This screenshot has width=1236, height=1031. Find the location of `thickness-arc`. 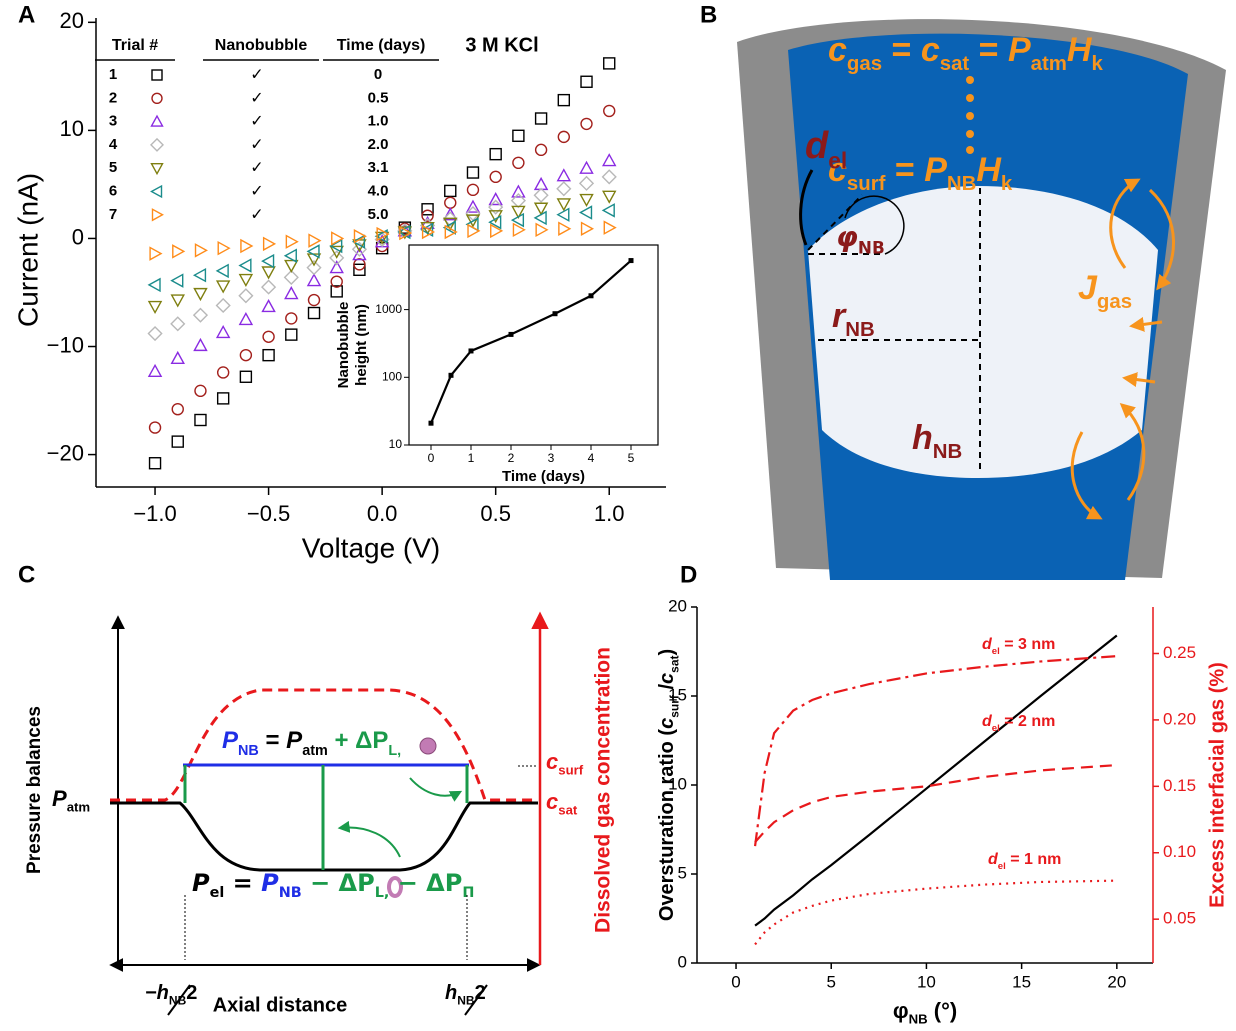

thickness-arc is located at coordinates (806, 207).